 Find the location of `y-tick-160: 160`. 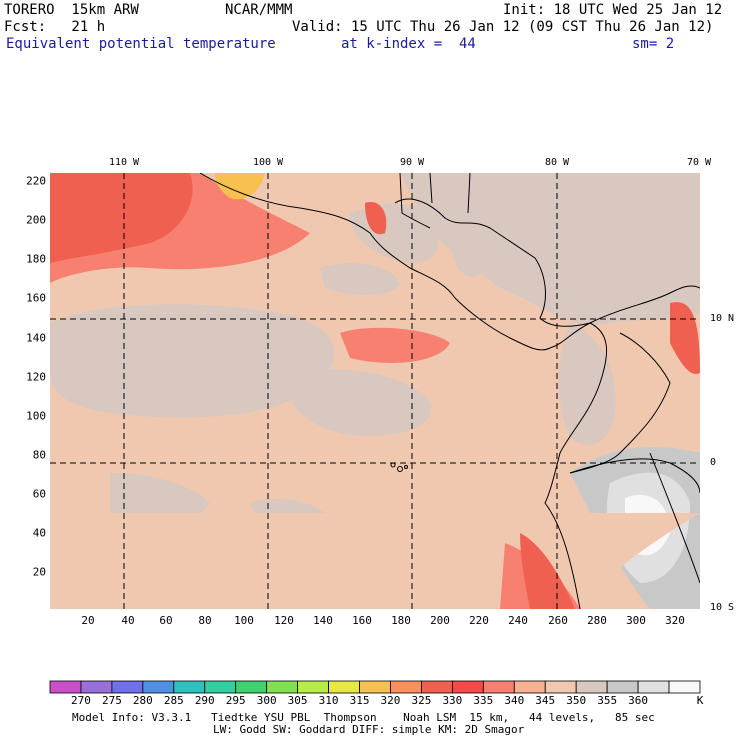

y-tick-160: 160 is located at coordinates (36, 298).